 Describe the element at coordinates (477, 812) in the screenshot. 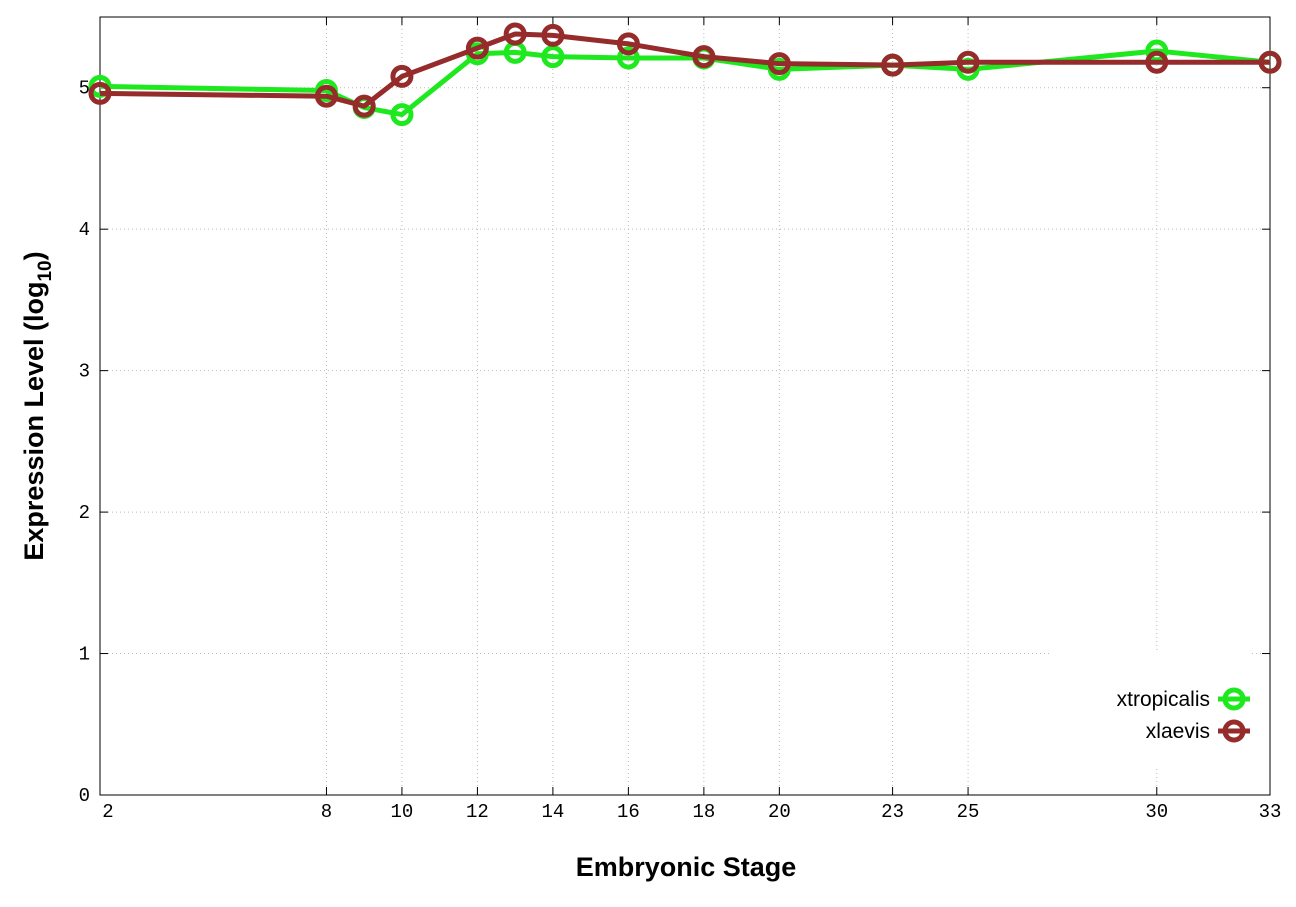

I see `x-tick-label: 12` at that location.